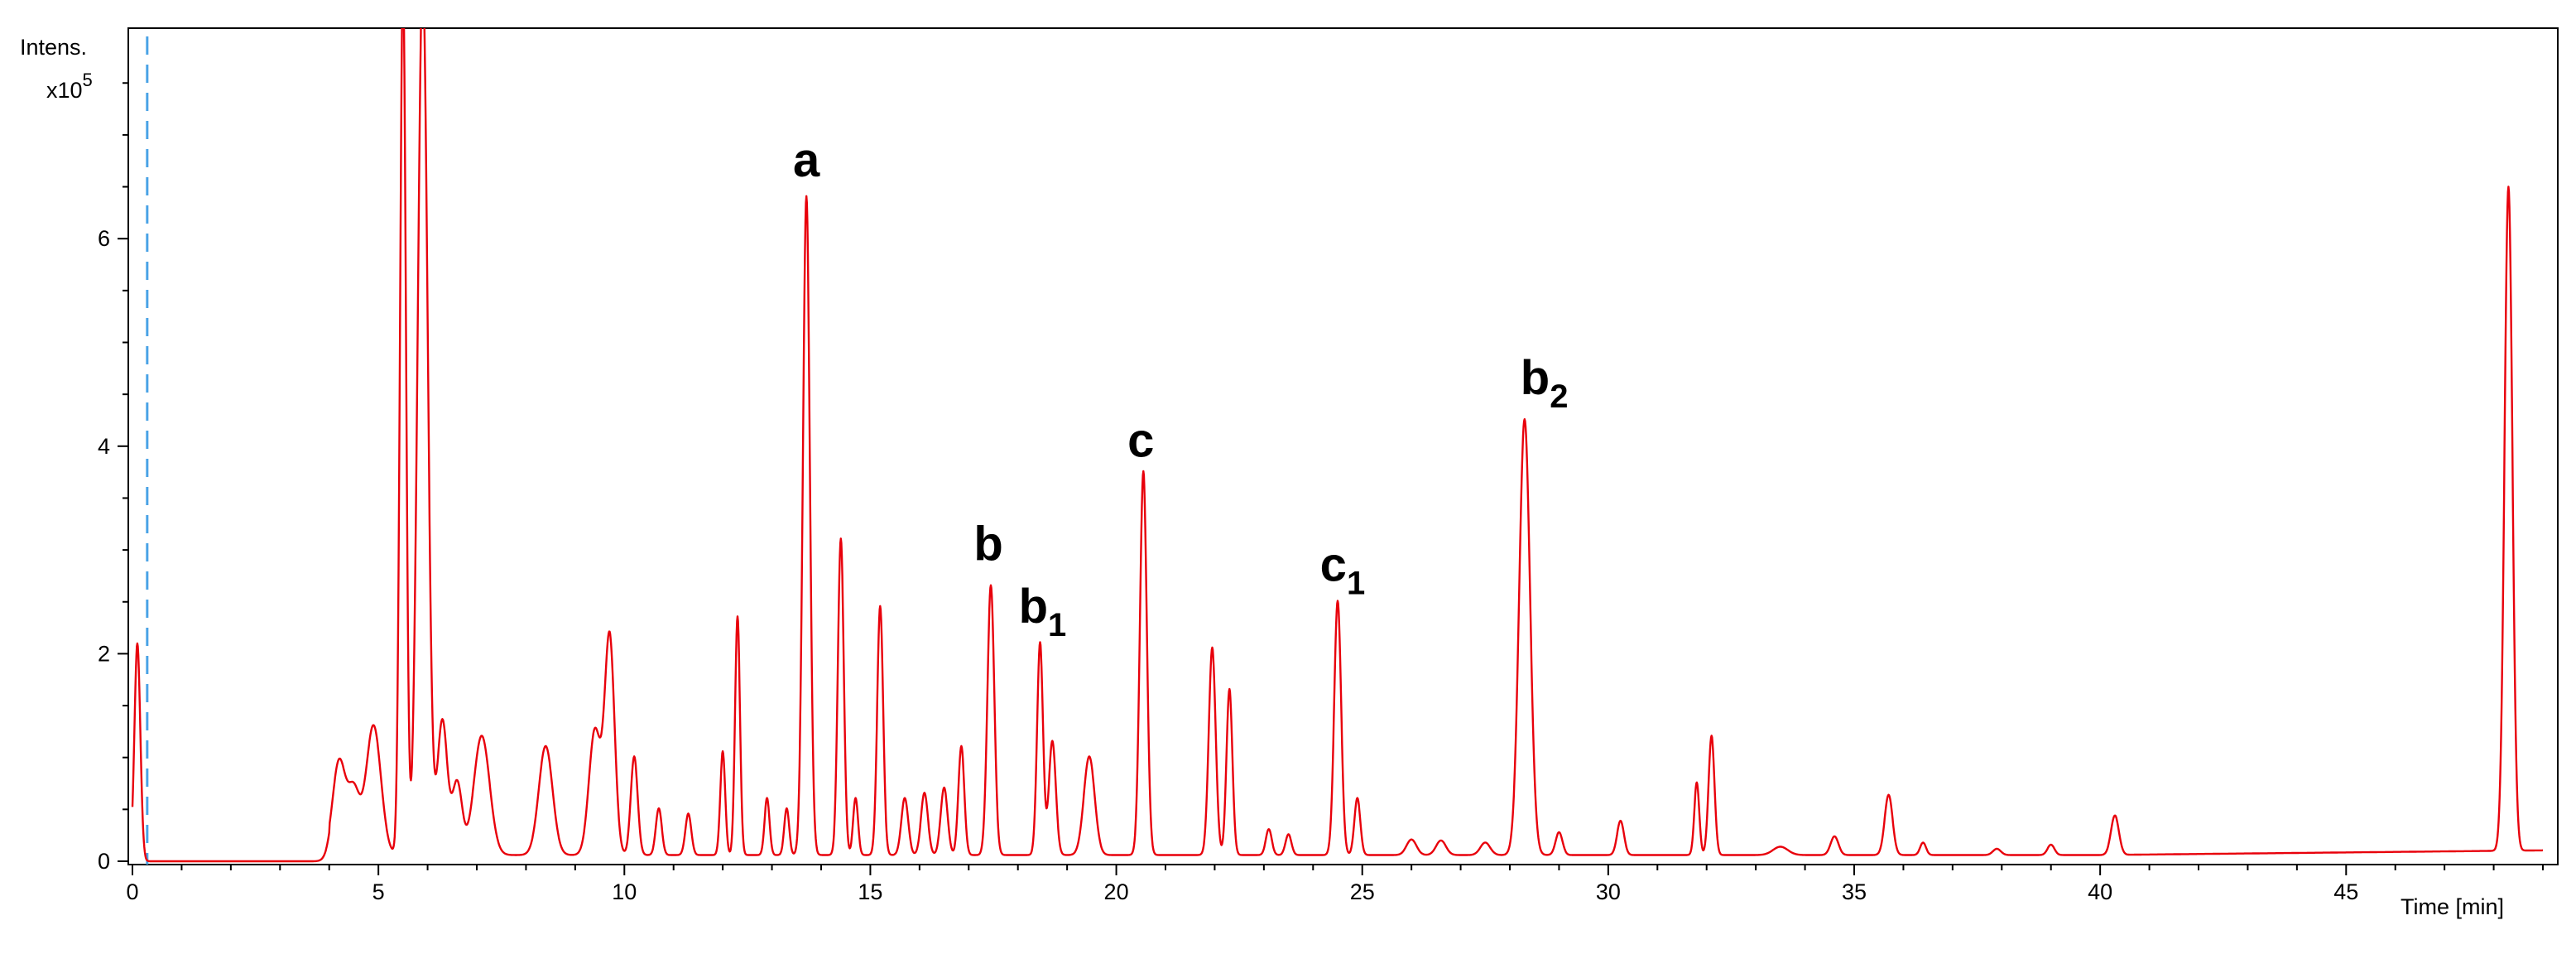 The height and width of the screenshot is (954, 2576). I want to click on peak-label-b1: b1, so click(1043, 611).